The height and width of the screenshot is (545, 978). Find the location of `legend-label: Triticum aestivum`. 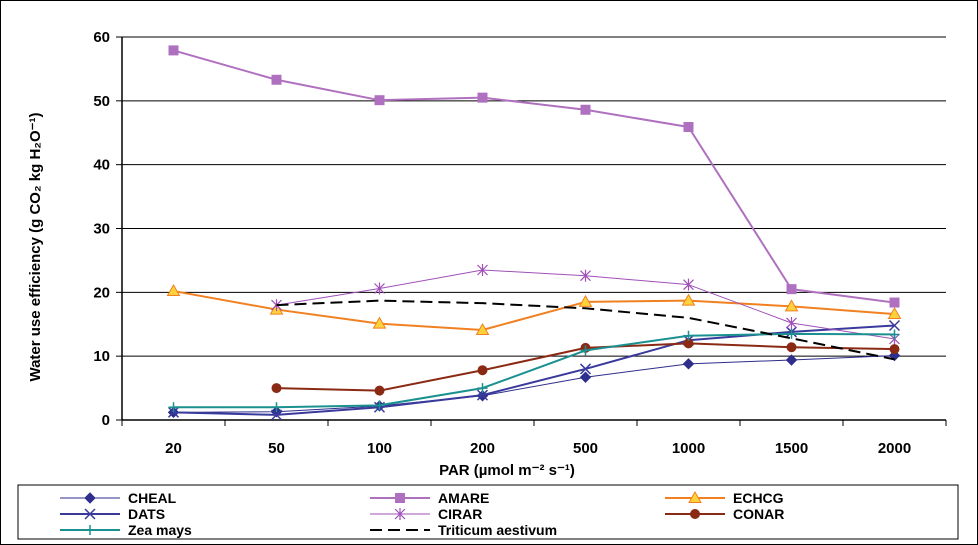

legend-label: Triticum aestivum is located at coordinates (497, 530).